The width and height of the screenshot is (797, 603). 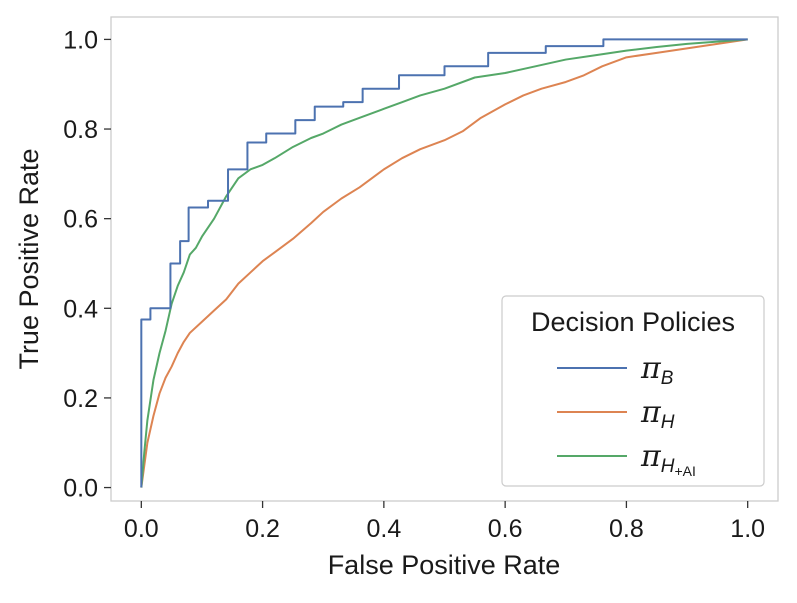 I want to click on legend-label-1: πH, so click(x=657, y=414).